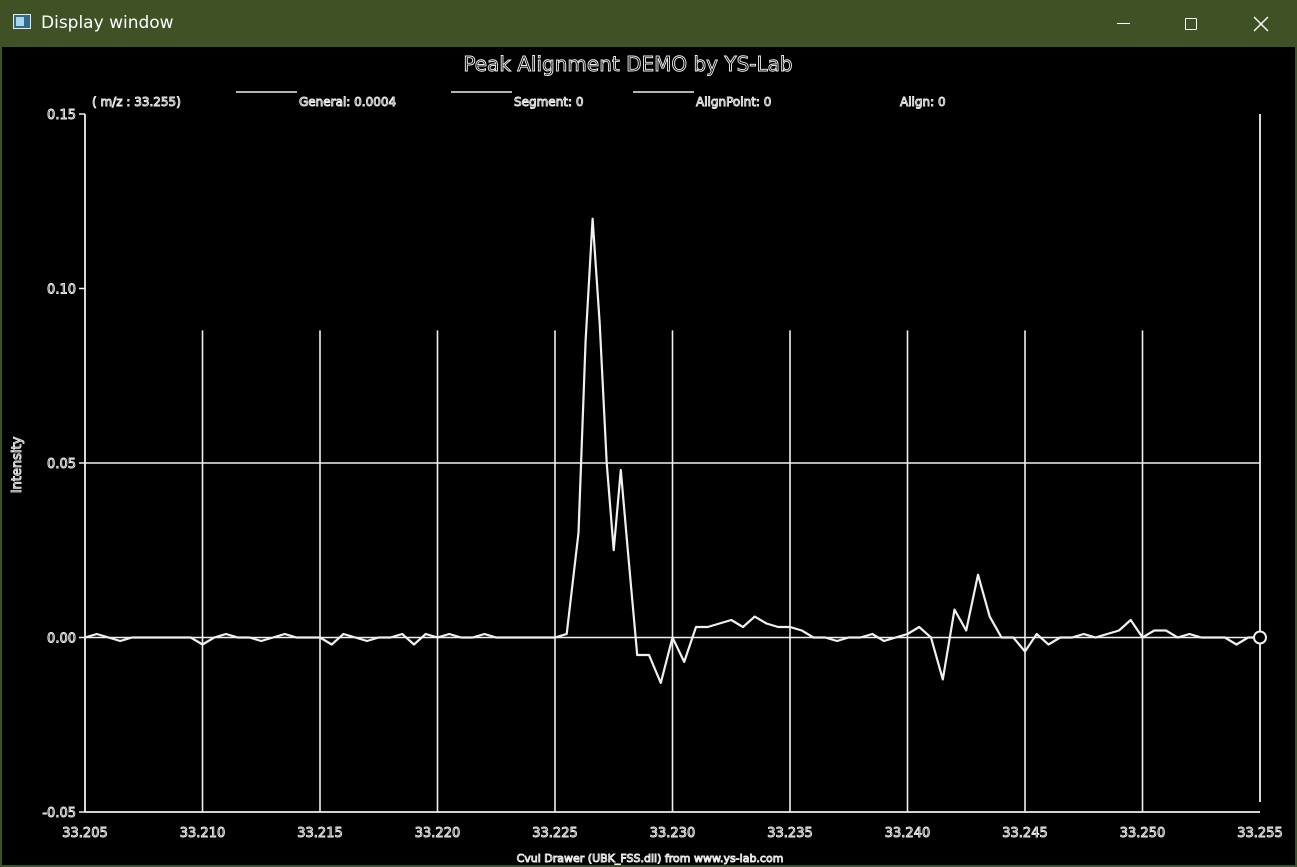 The image size is (1297, 867). Describe the element at coordinates (1143, 833) in the screenshot. I see `x-tick-label: 33.250` at that location.